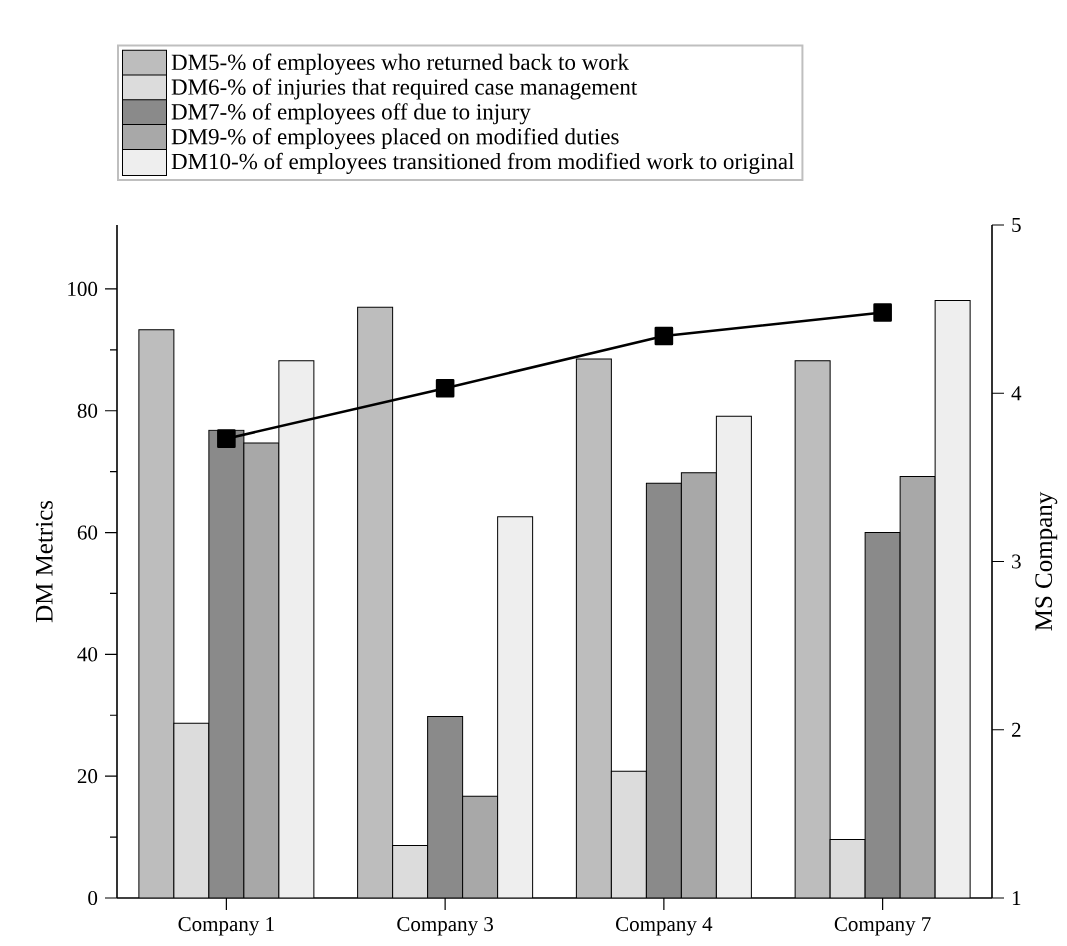 Image resolution: width=1067 pixels, height=946 pixels. Describe the element at coordinates (664, 926) in the screenshot. I see `x-tick-label: Company 4` at that location.